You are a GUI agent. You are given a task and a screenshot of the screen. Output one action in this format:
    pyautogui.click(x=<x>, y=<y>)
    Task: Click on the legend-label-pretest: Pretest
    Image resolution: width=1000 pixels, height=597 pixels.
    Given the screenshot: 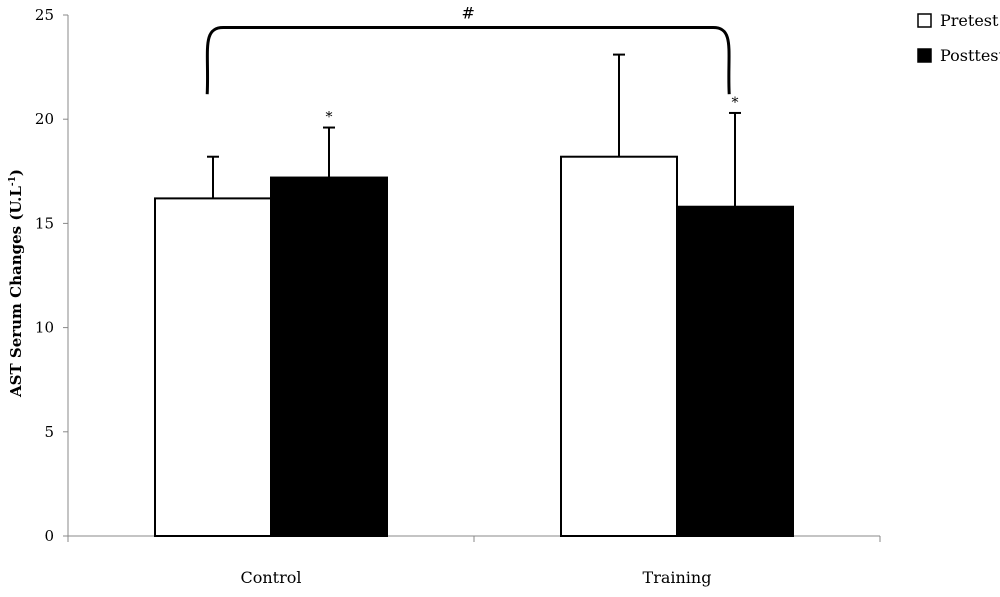 What is the action you would take?
    pyautogui.click(x=969, y=20)
    